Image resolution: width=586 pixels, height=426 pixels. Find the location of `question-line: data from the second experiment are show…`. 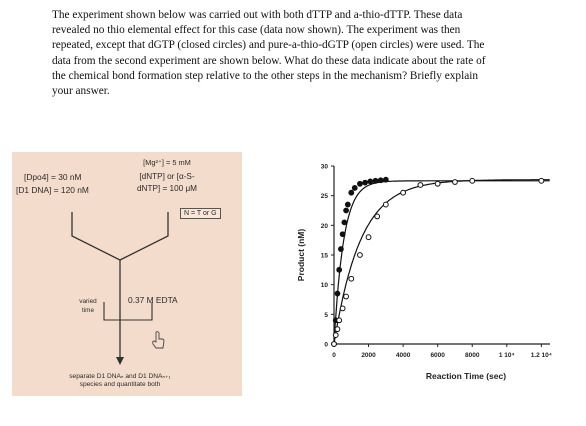

question-line: data from the second experiment are show… is located at coordinates (269, 60).